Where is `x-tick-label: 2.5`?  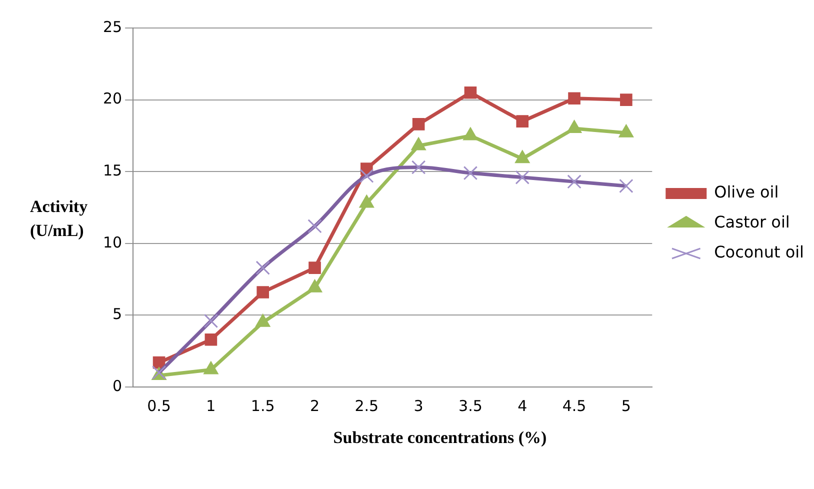 x-tick-label: 2.5 is located at coordinates (366, 405).